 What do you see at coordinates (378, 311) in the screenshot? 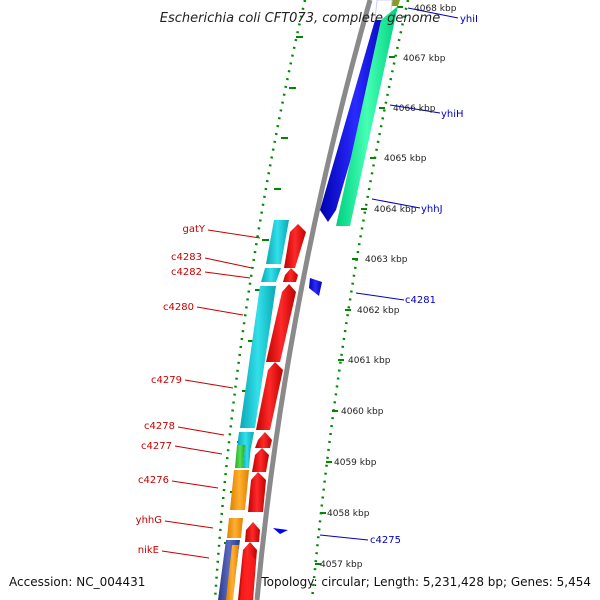
I see `kbp-label: 4062 kbp` at bounding box center [378, 311].